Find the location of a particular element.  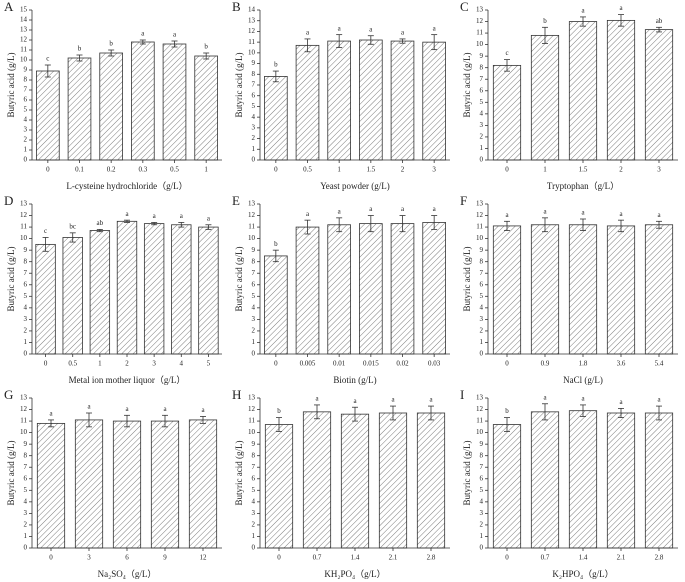

x-tick-label: 0.02 is located at coordinates (402, 364).